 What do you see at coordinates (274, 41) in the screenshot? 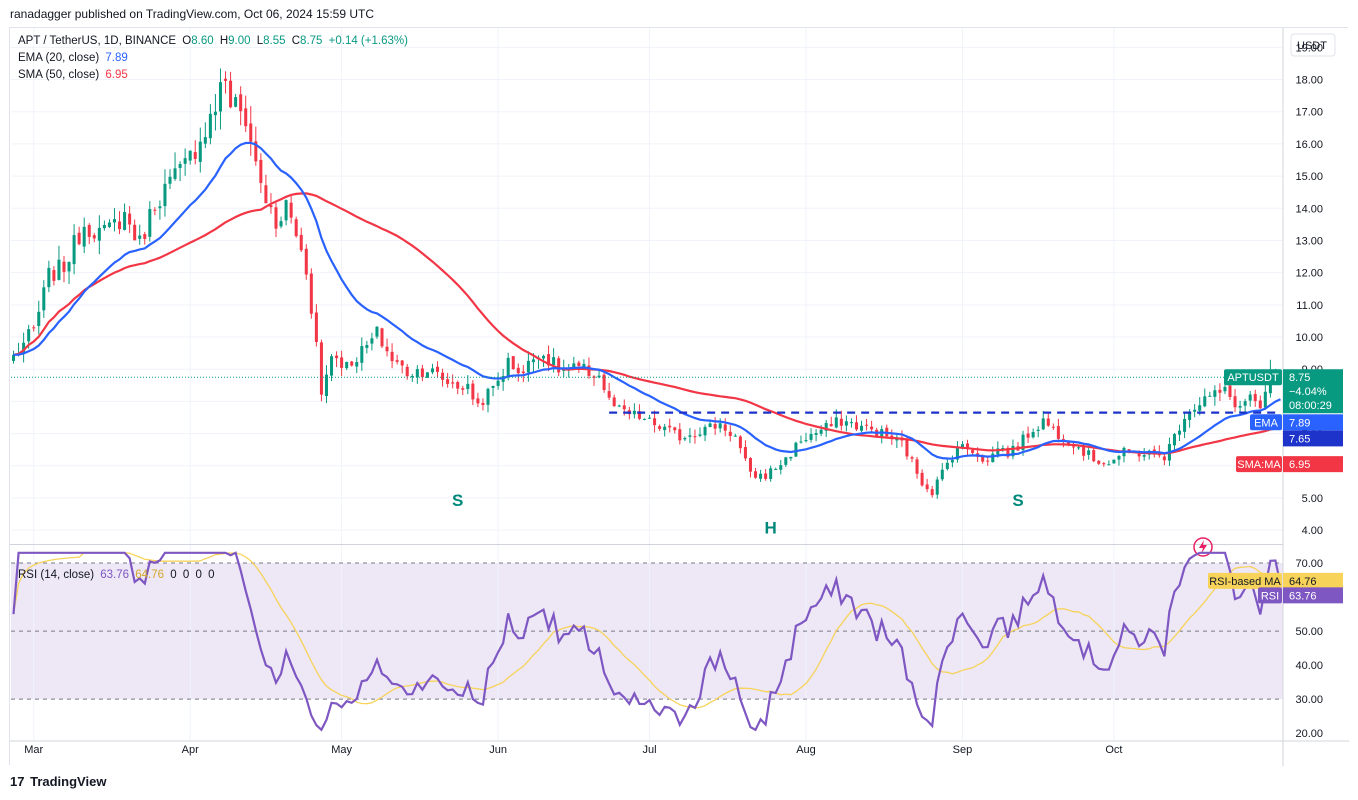
I see `low-value: 8.55` at bounding box center [274, 41].